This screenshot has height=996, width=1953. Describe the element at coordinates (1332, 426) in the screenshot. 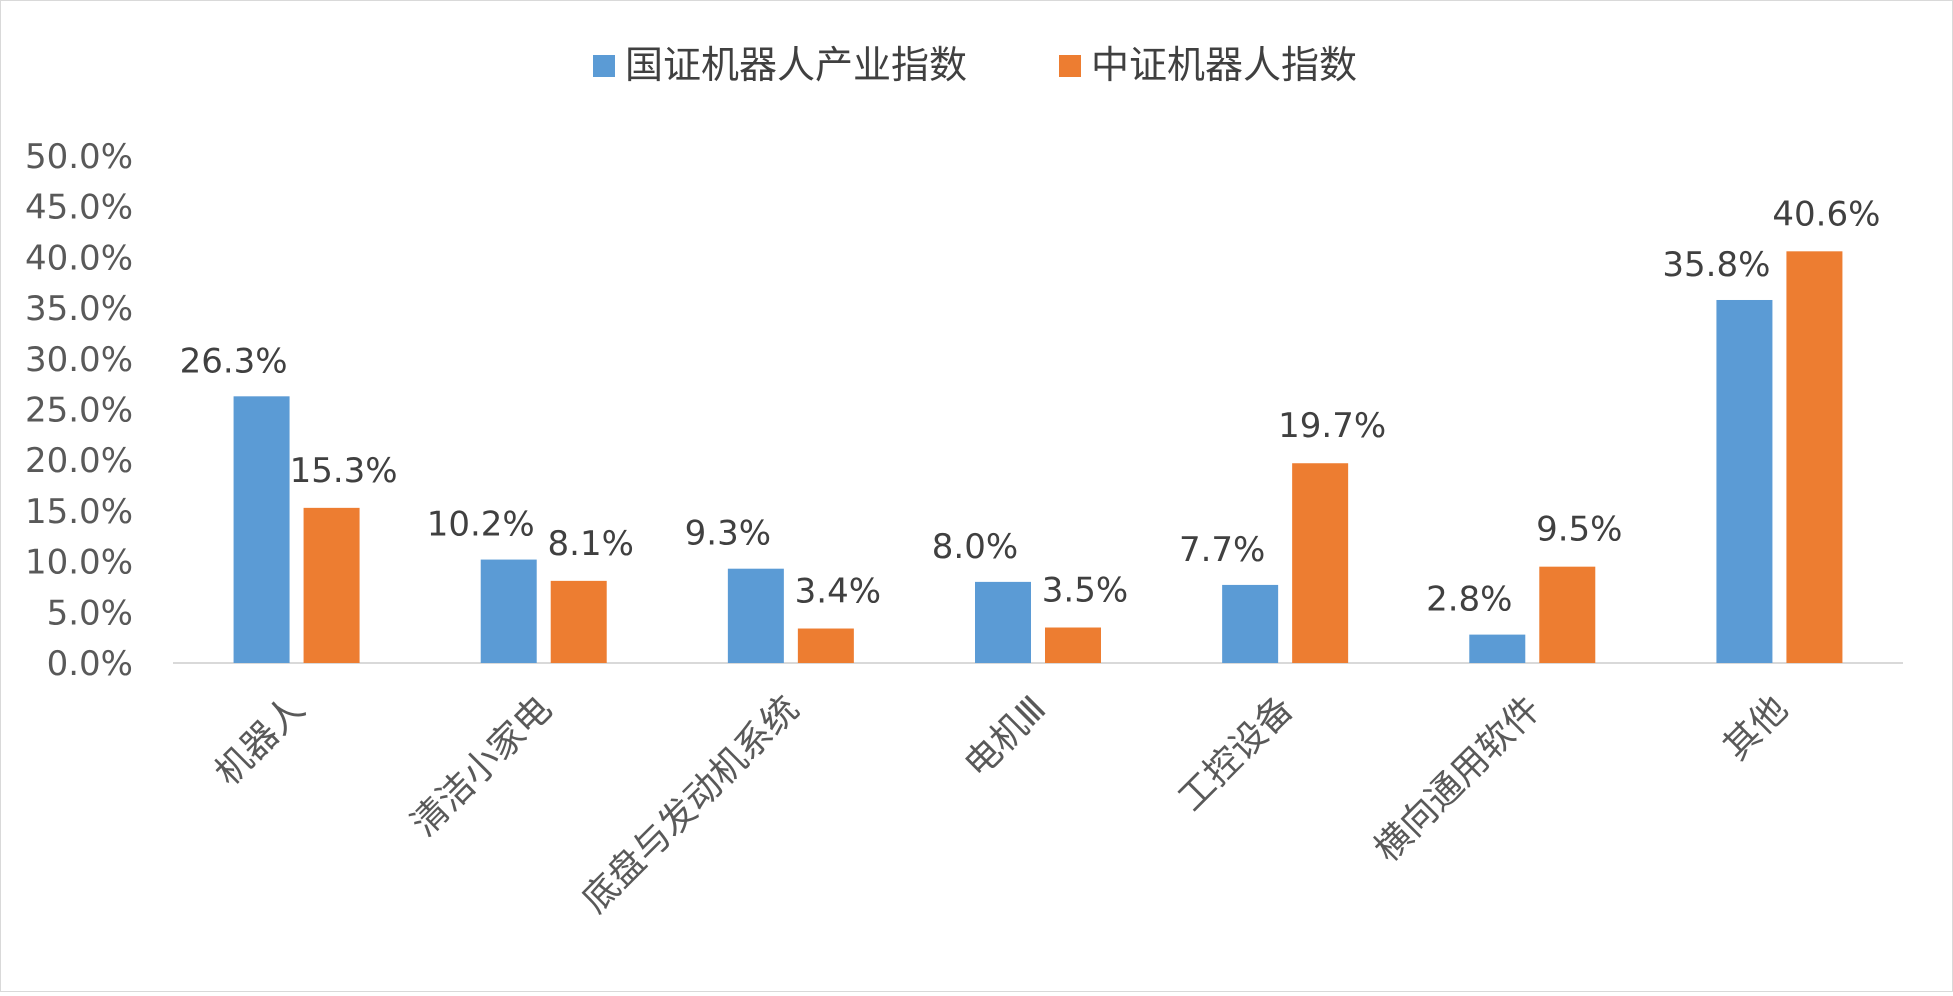

I see `data-label: 19.7%` at that location.